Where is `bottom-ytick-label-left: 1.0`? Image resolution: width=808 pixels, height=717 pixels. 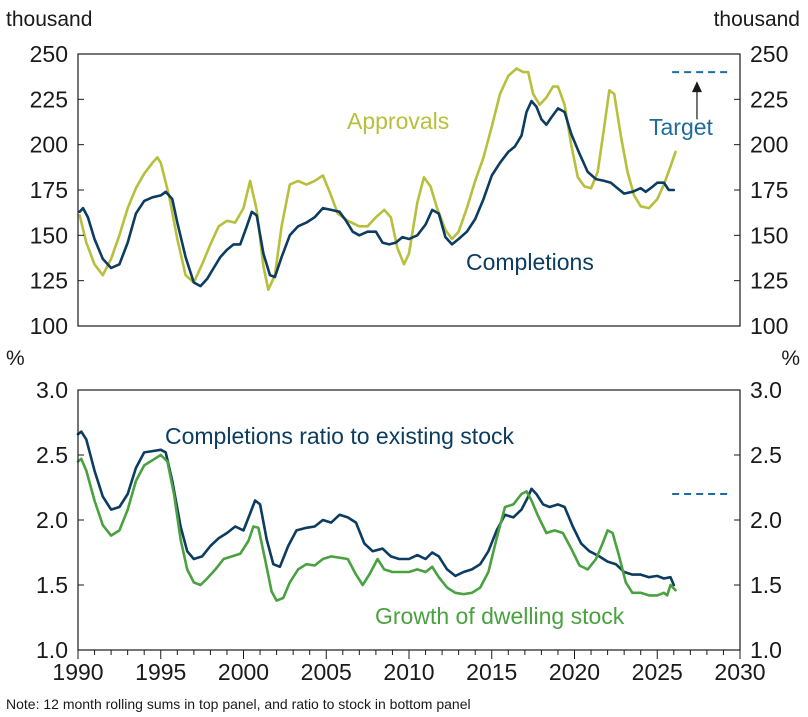 bottom-ytick-label-left: 1.0 is located at coordinates (52, 650).